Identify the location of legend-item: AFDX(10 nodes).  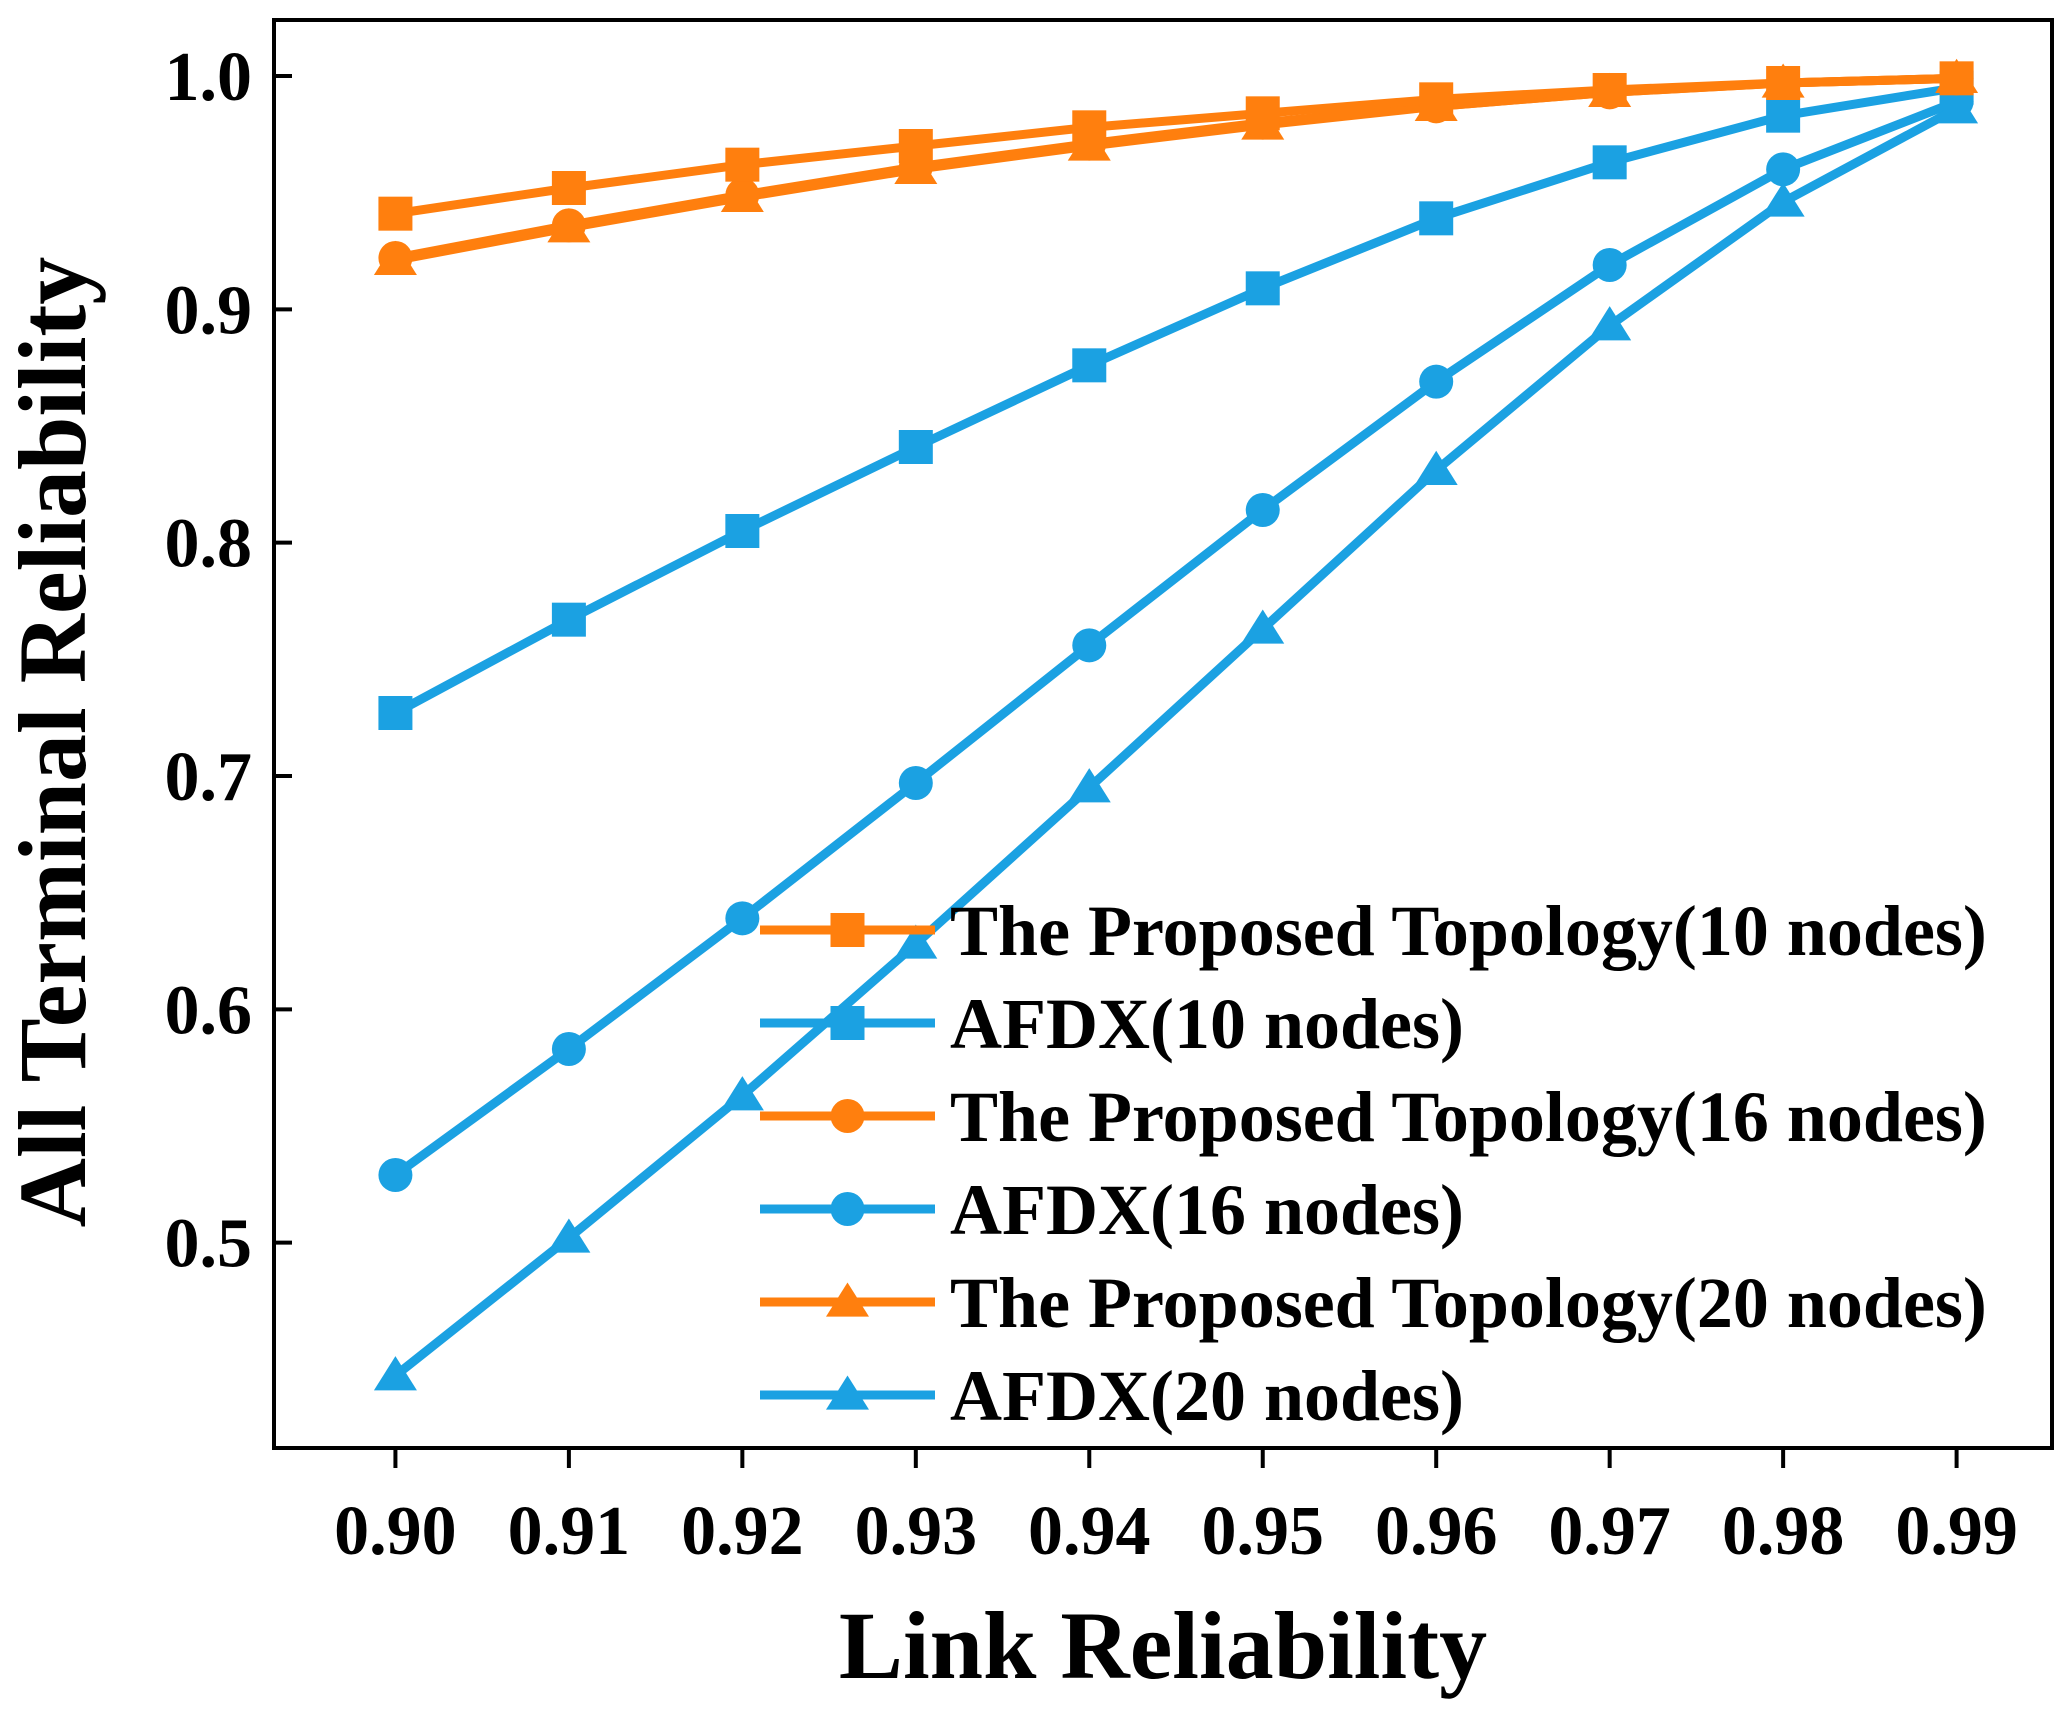
(1112, 1024).